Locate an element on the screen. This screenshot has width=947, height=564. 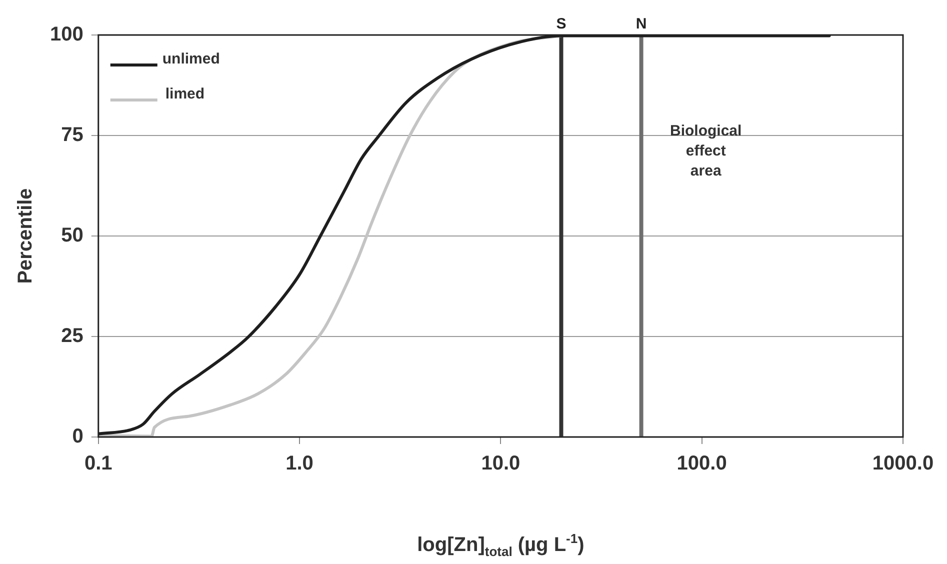
ref-line-label: N is located at coordinates (641, 24).